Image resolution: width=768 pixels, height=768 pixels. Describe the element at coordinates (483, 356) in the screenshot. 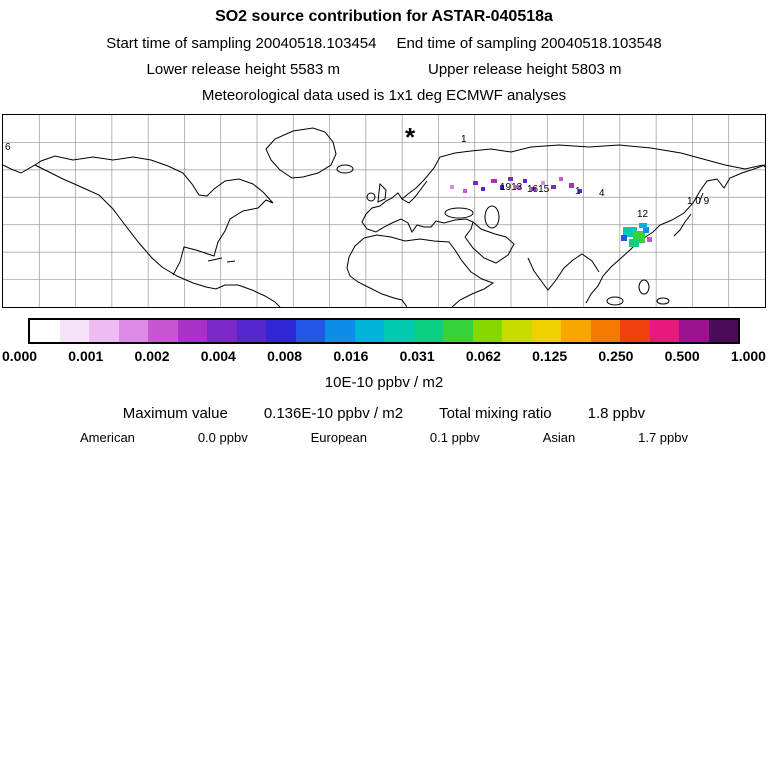

I see `colorbar-tick-label: 0.062` at that location.